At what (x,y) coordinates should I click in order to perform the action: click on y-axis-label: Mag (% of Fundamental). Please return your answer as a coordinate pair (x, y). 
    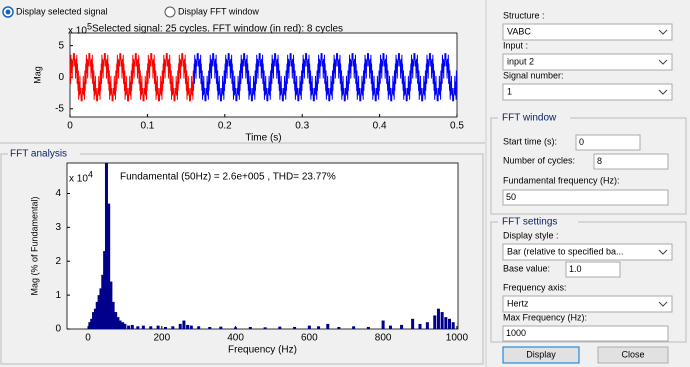
    Looking at the image, I should click on (34, 245).